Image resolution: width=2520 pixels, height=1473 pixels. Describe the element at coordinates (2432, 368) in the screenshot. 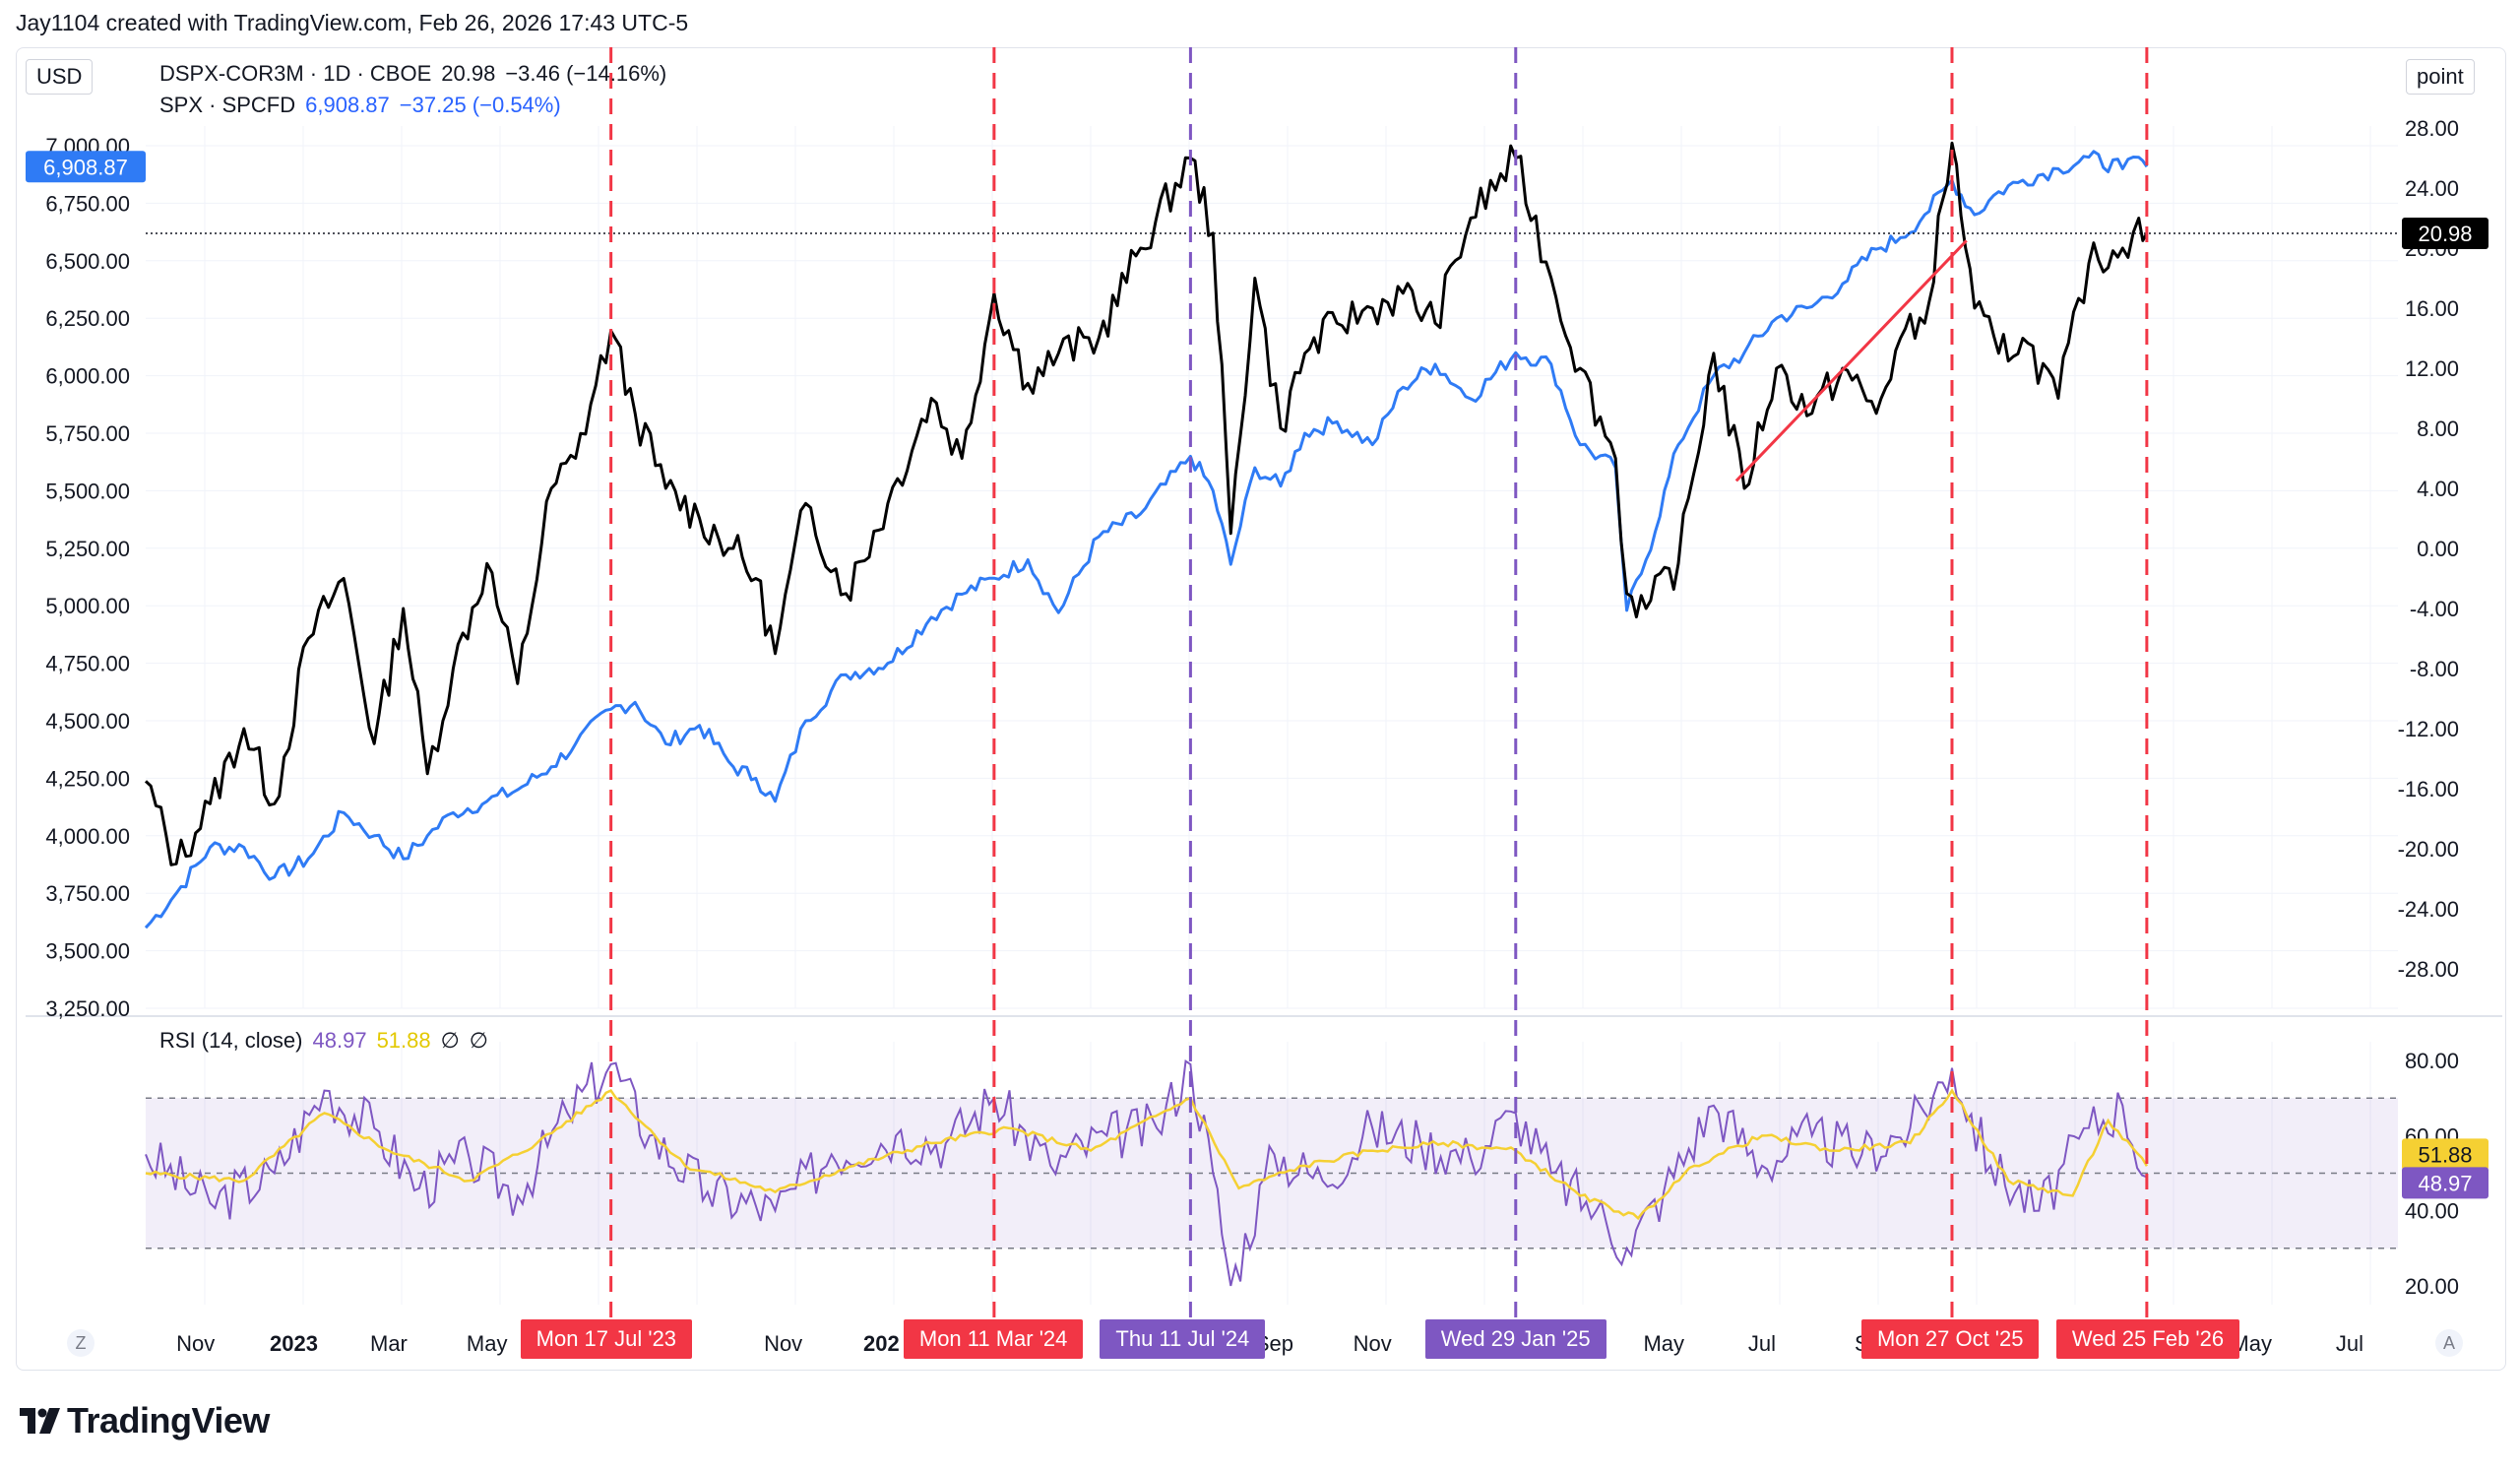

I see `right-axis-tick: 12.00` at that location.